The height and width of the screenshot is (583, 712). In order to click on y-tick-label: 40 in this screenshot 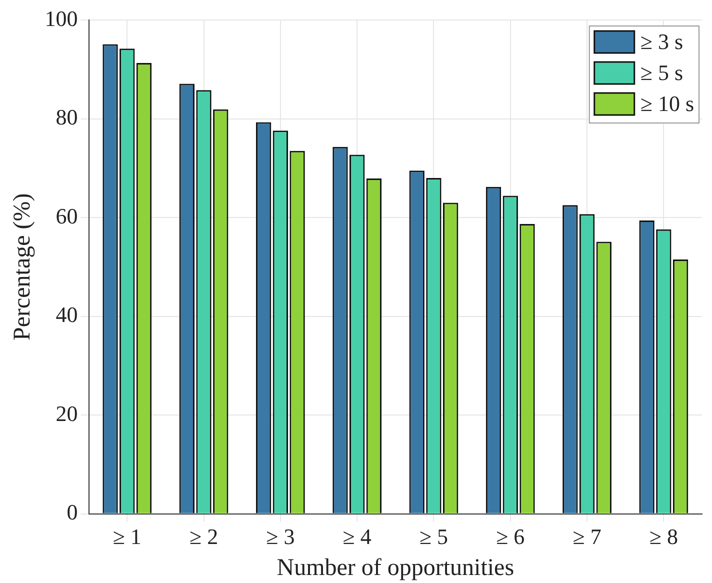, I will do `click(67, 315)`.